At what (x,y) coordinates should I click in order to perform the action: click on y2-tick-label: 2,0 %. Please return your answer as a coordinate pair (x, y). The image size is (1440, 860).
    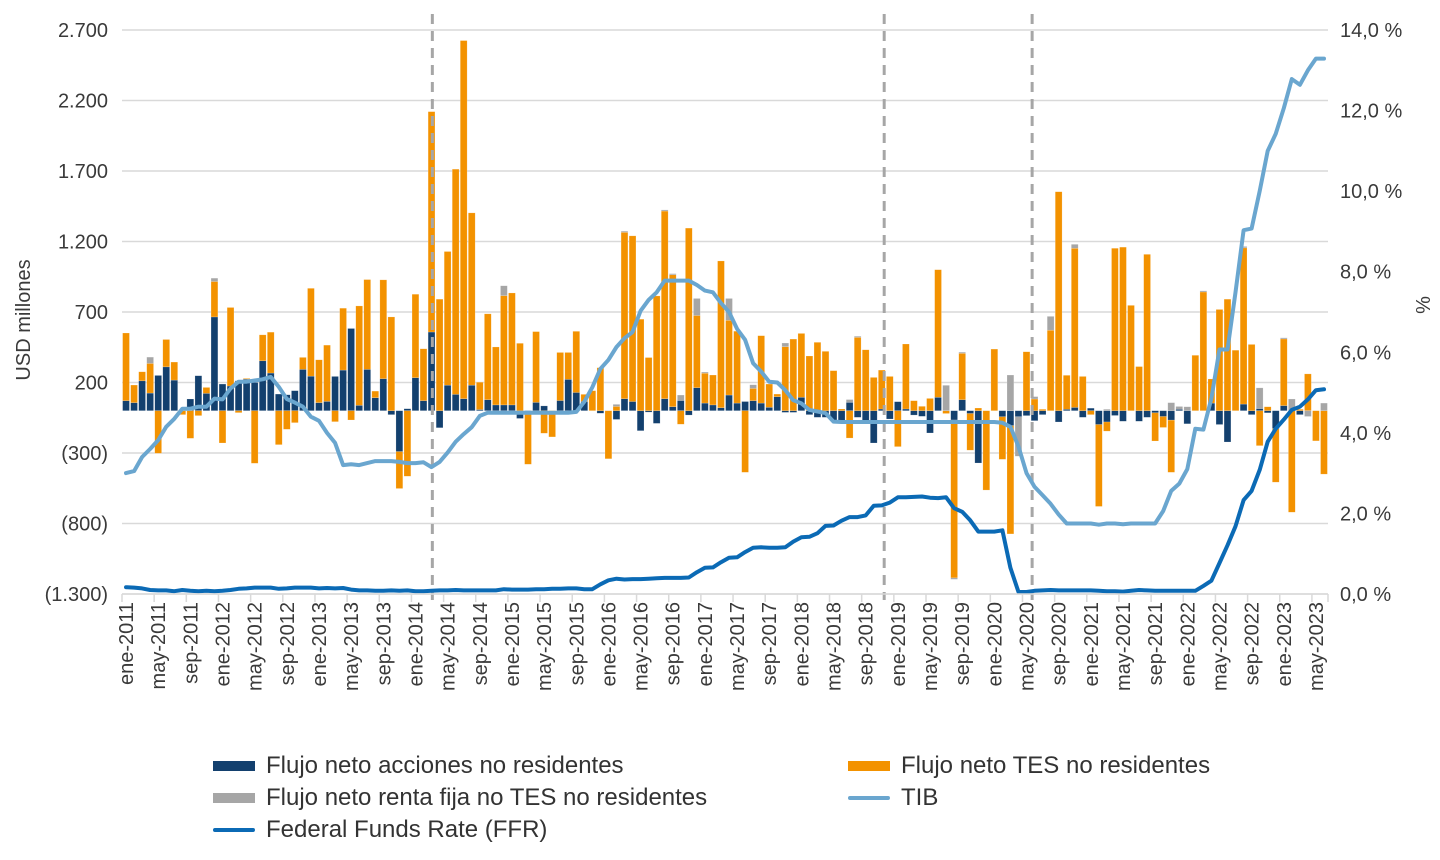
    Looking at the image, I should click on (1365, 514).